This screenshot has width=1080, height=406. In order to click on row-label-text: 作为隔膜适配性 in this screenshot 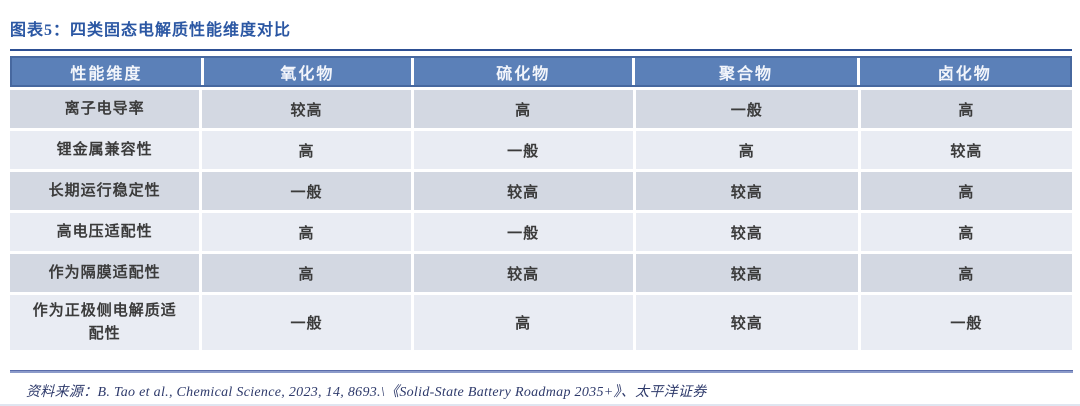, I will do `click(104, 272)`.